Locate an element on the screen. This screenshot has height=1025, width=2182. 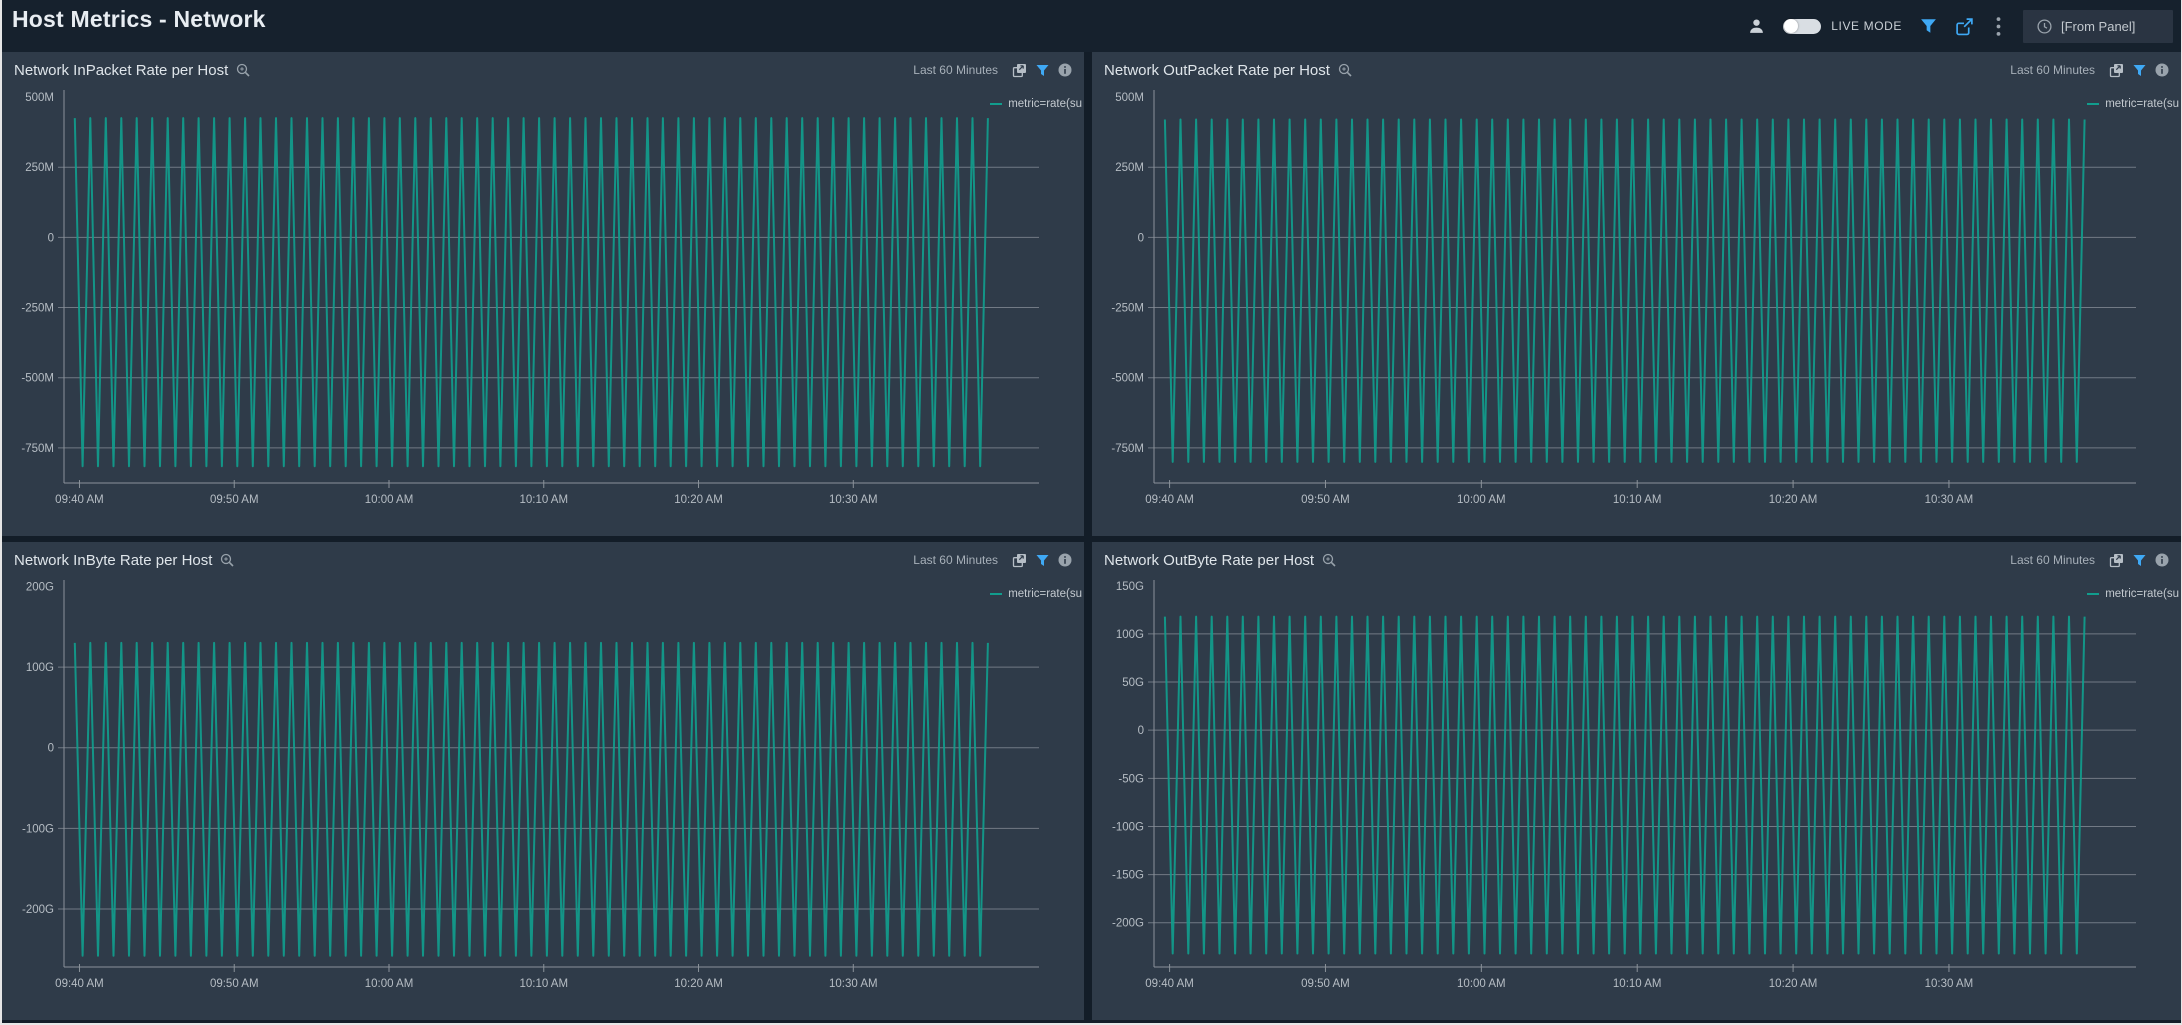
panel-title: Network OutByte Rate per Host is located at coordinates (1209, 560).